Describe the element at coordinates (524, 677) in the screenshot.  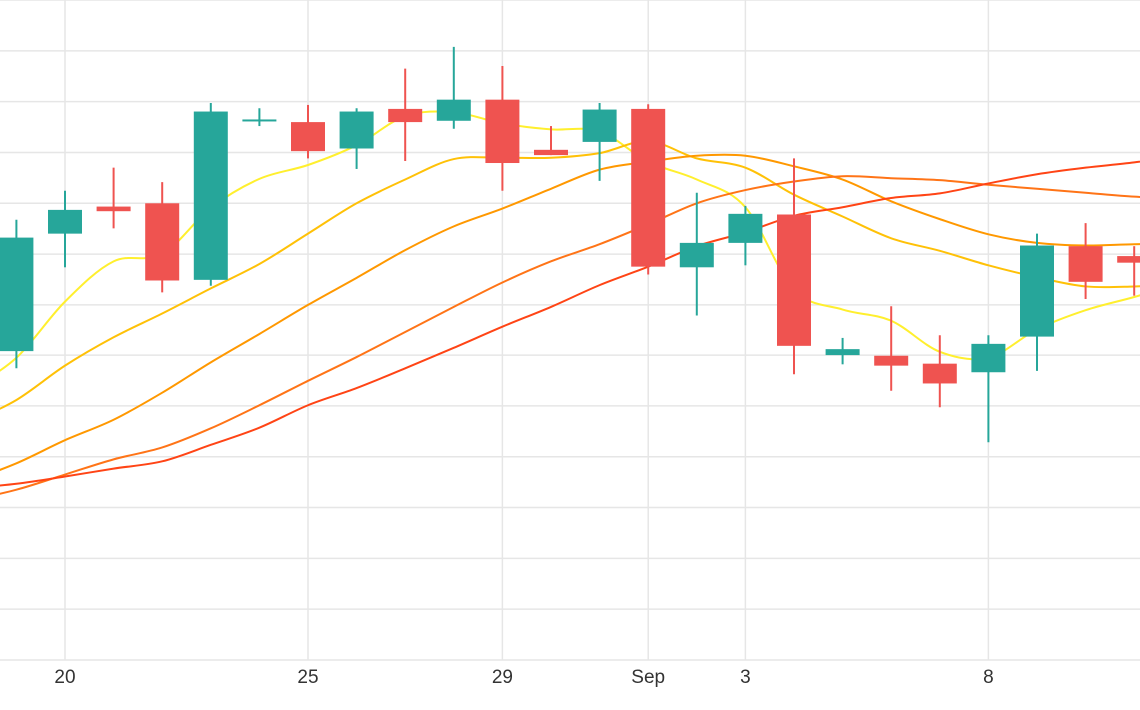
I see `x-axis-tick-labels: 202529Sep3812` at that location.